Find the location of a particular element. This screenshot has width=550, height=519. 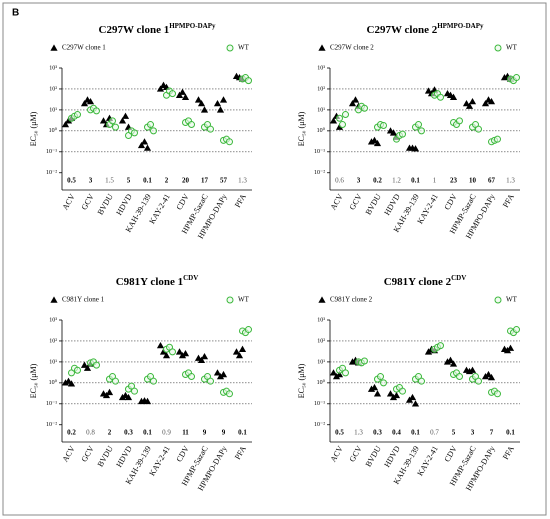

y-tick-label: 10⁻¹ is located at coordinates (51, 152).